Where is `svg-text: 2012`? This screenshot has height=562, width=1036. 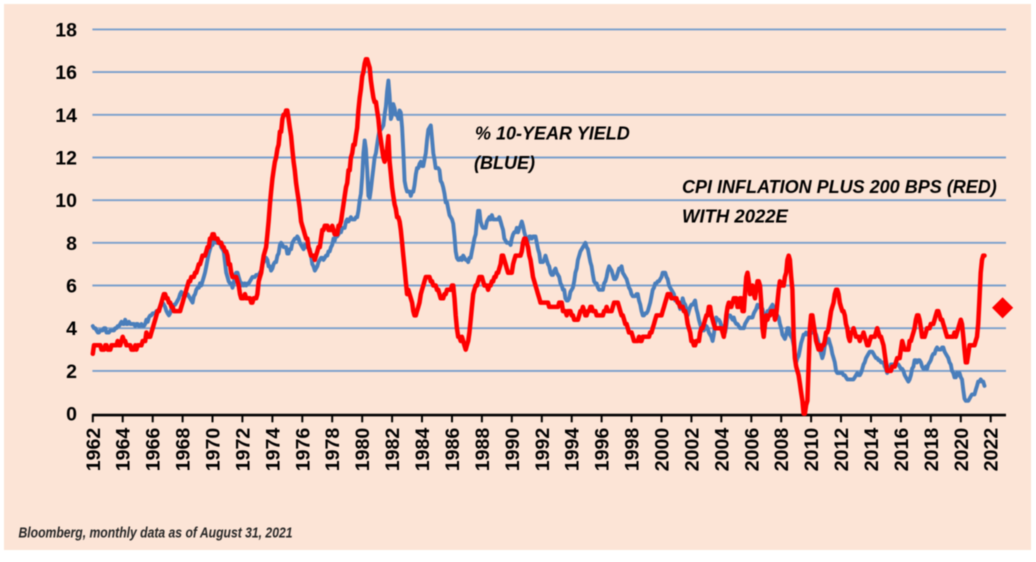 svg-text: 2012 is located at coordinates (842, 450).